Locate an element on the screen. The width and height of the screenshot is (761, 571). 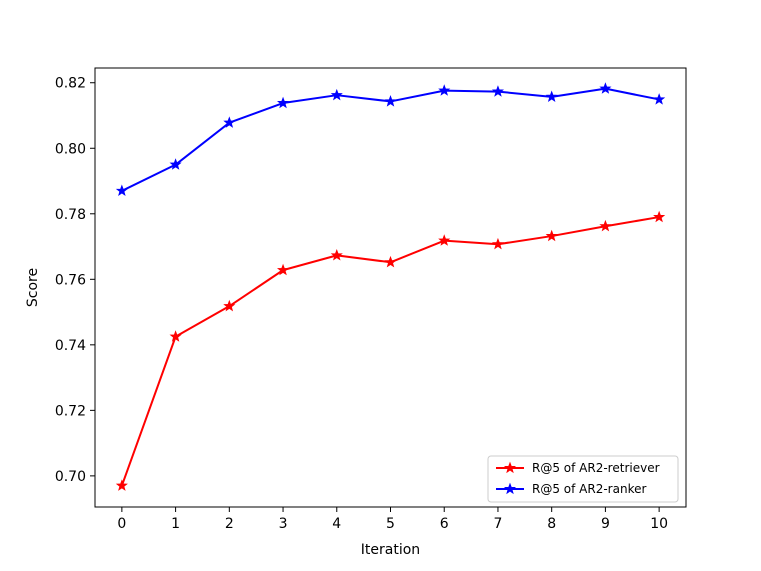
y-axis-ticks: 0.70 0.72 0.74 0.76 0.78 0.80 0.82 is located at coordinates (75, 280).